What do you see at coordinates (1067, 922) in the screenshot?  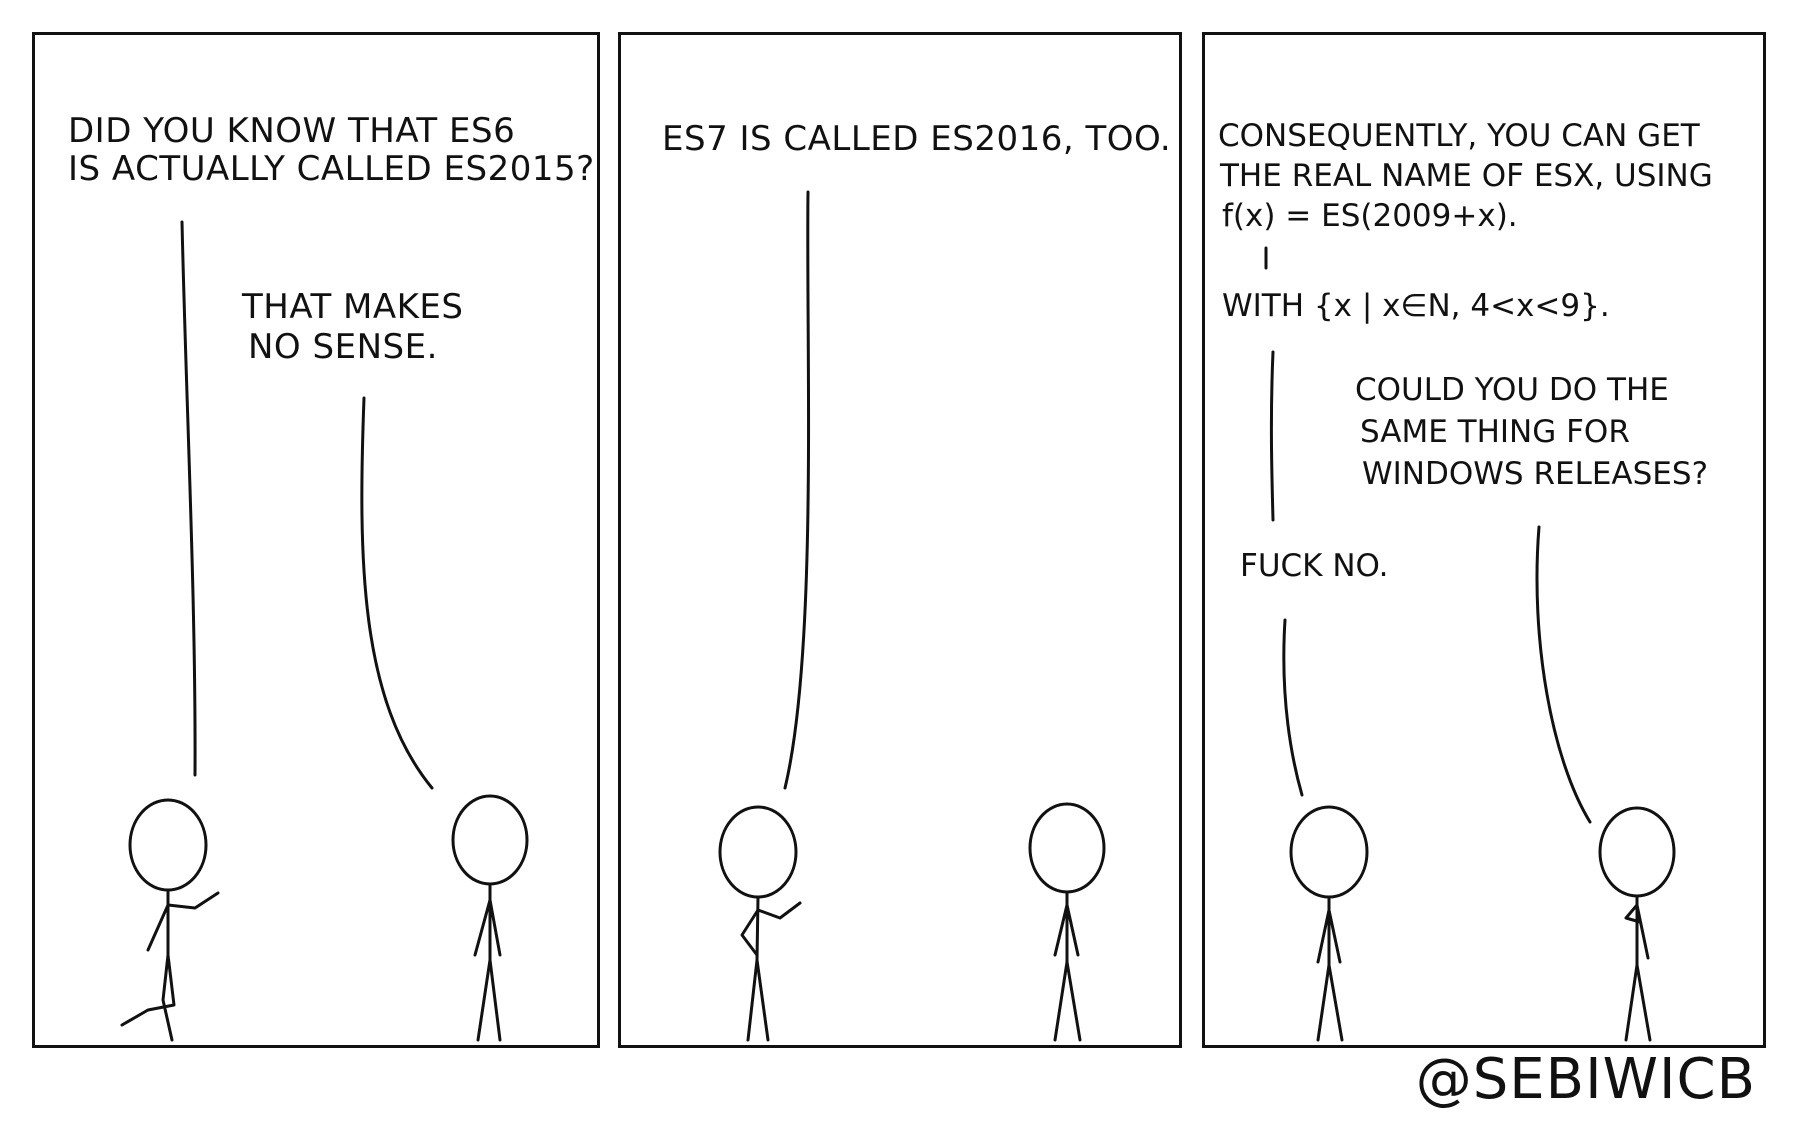 I see `stick-figure-p2-right` at bounding box center [1067, 922].